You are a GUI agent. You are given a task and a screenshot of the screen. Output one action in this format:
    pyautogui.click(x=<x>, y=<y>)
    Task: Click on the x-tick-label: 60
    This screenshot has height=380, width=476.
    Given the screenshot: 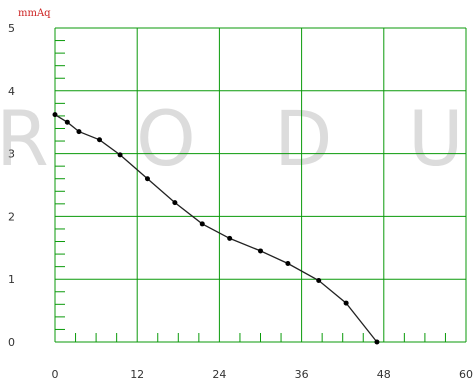 What is the action you would take?
    pyautogui.click(x=466, y=374)
    